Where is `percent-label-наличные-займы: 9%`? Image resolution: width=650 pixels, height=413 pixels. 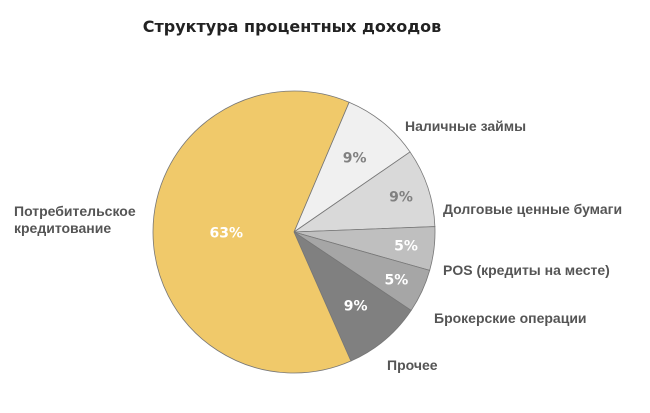
percent-label-наличные-займы: 9% is located at coordinates (355, 159).